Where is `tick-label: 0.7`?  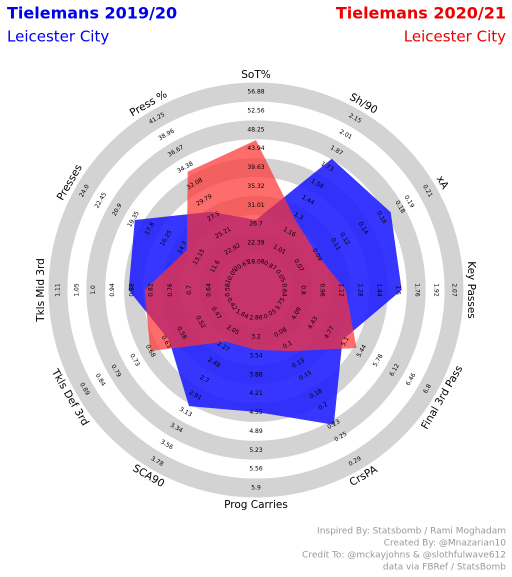 tick-label: 0.7 is located at coordinates (189, 290).